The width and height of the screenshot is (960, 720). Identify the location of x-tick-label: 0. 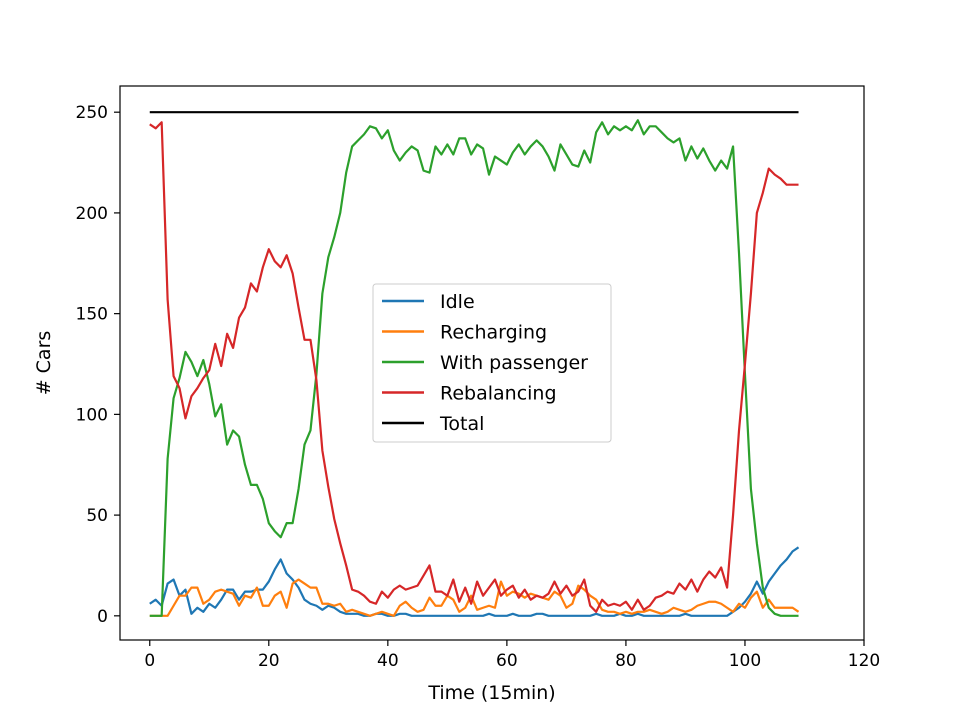
(149, 661).